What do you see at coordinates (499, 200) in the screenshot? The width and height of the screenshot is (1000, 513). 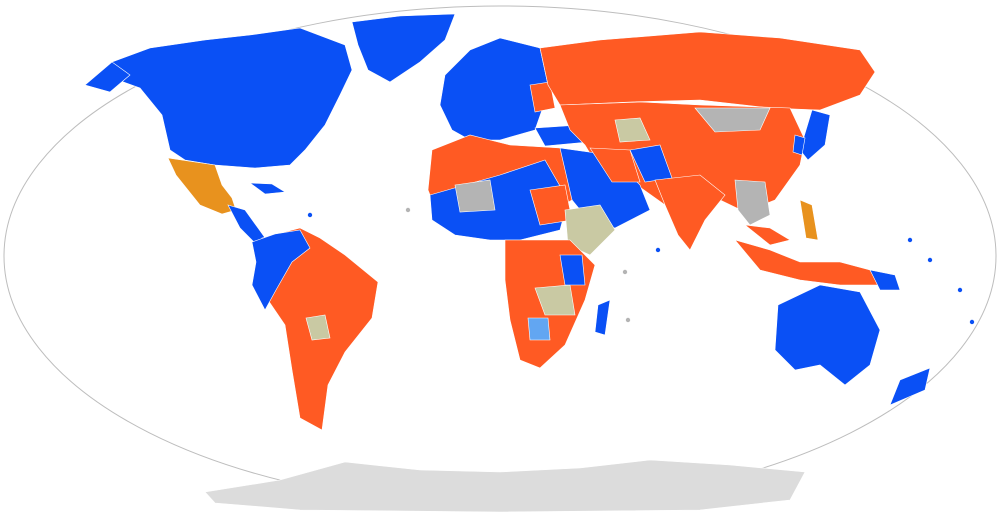 I see `region-west-central-africa` at bounding box center [499, 200].